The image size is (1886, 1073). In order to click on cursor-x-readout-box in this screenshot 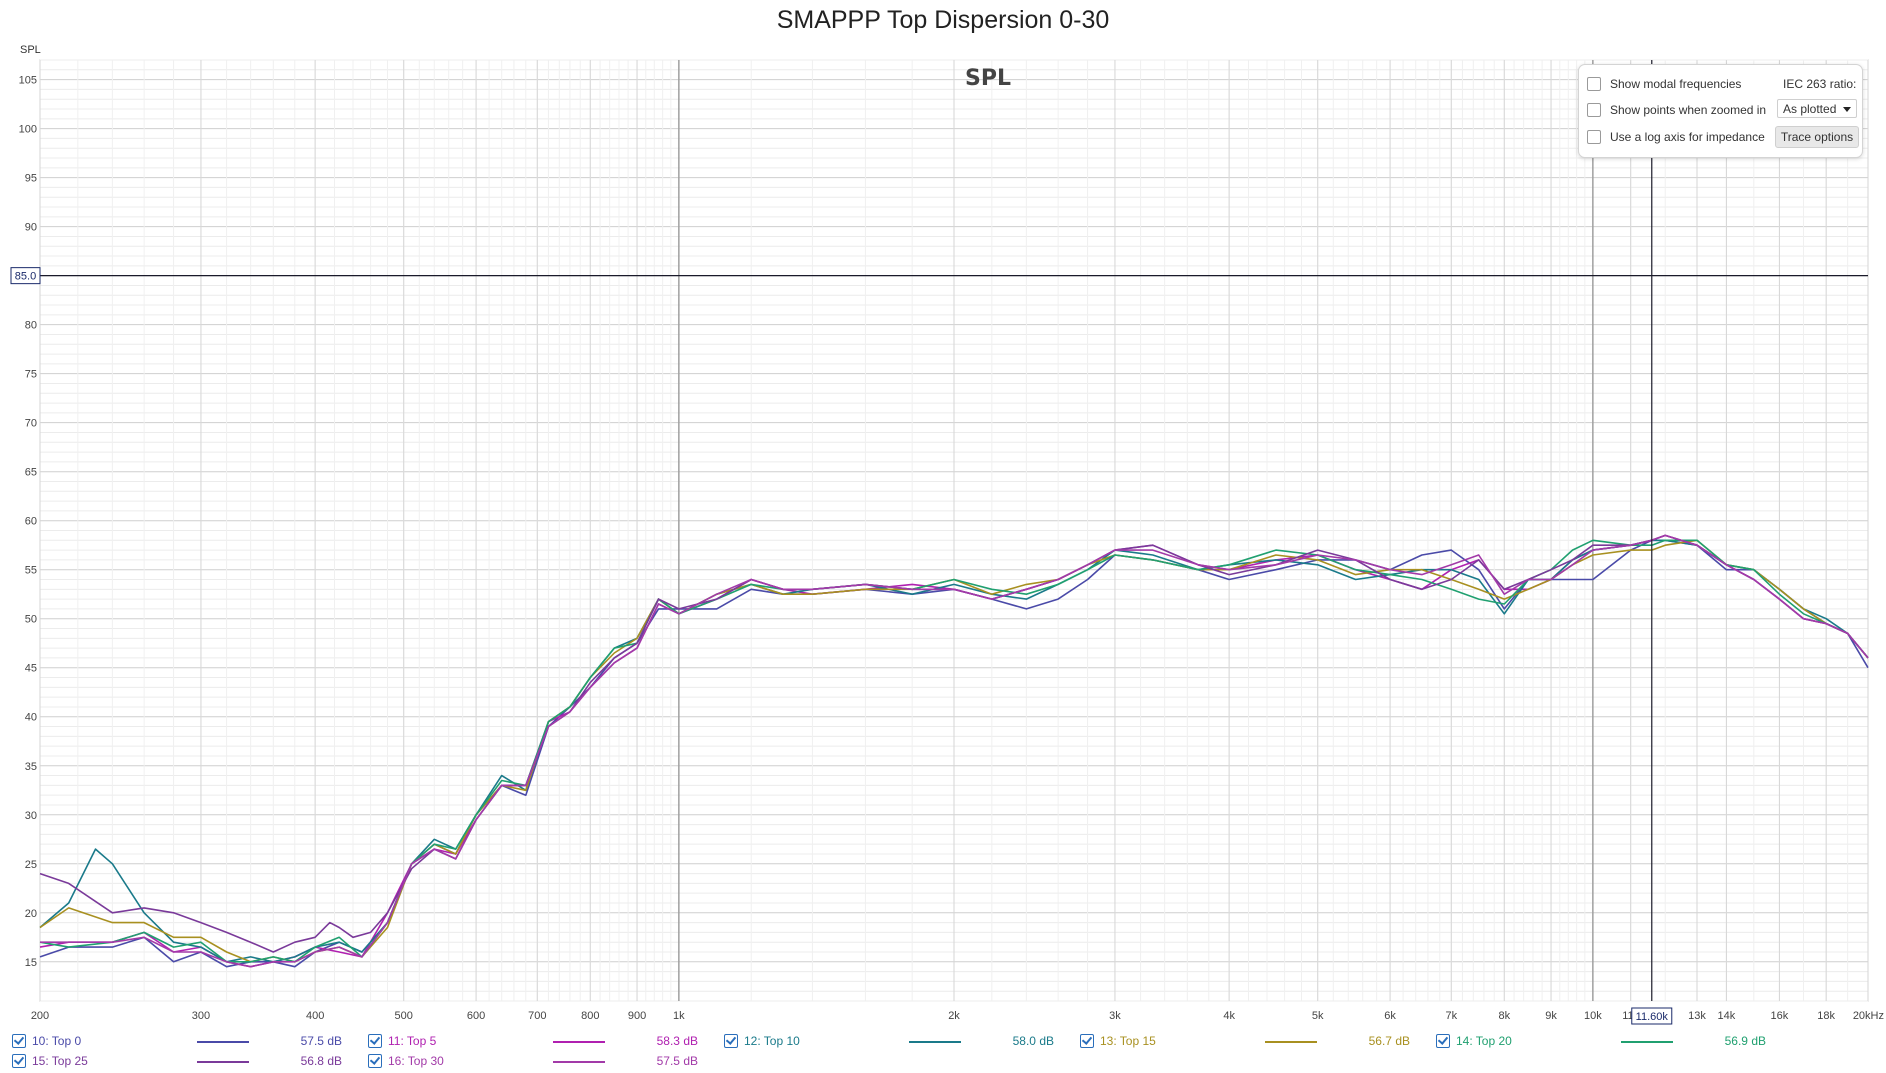, I will do `click(1652, 1016)`.